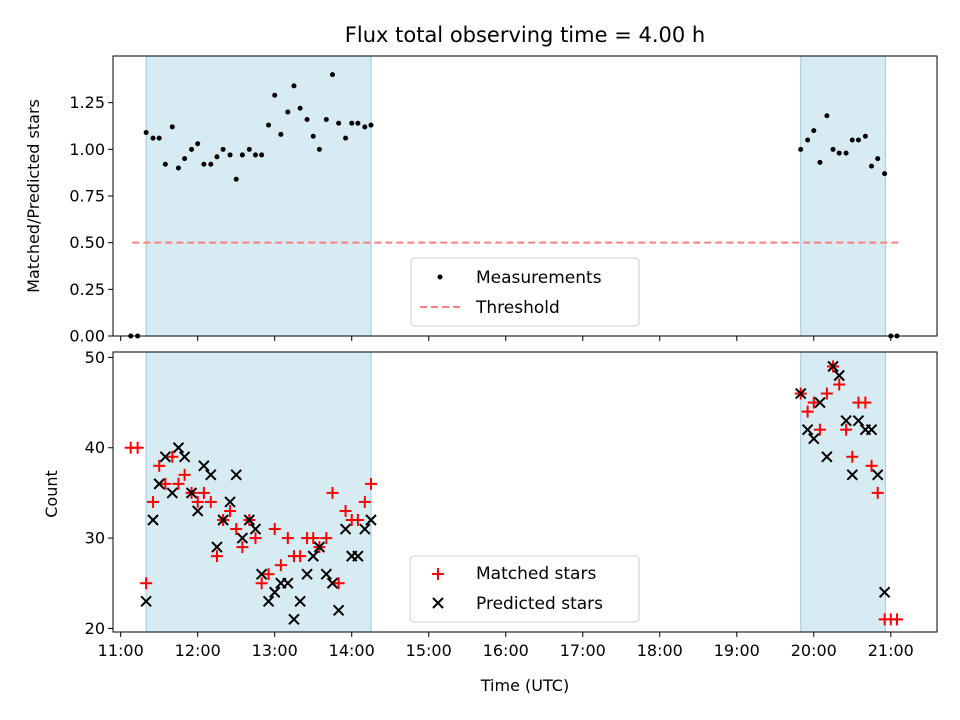 The height and width of the screenshot is (720, 960). Describe the element at coordinates (87, 242) in the screenshot. I see `top-ytick-label: 0.50` at that location.